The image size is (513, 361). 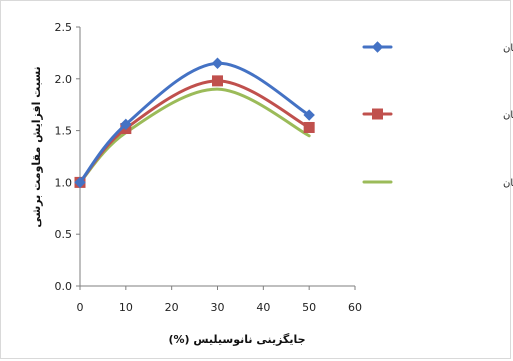 I want to click on x-tick-label: 0, so click(x=80, y=307).